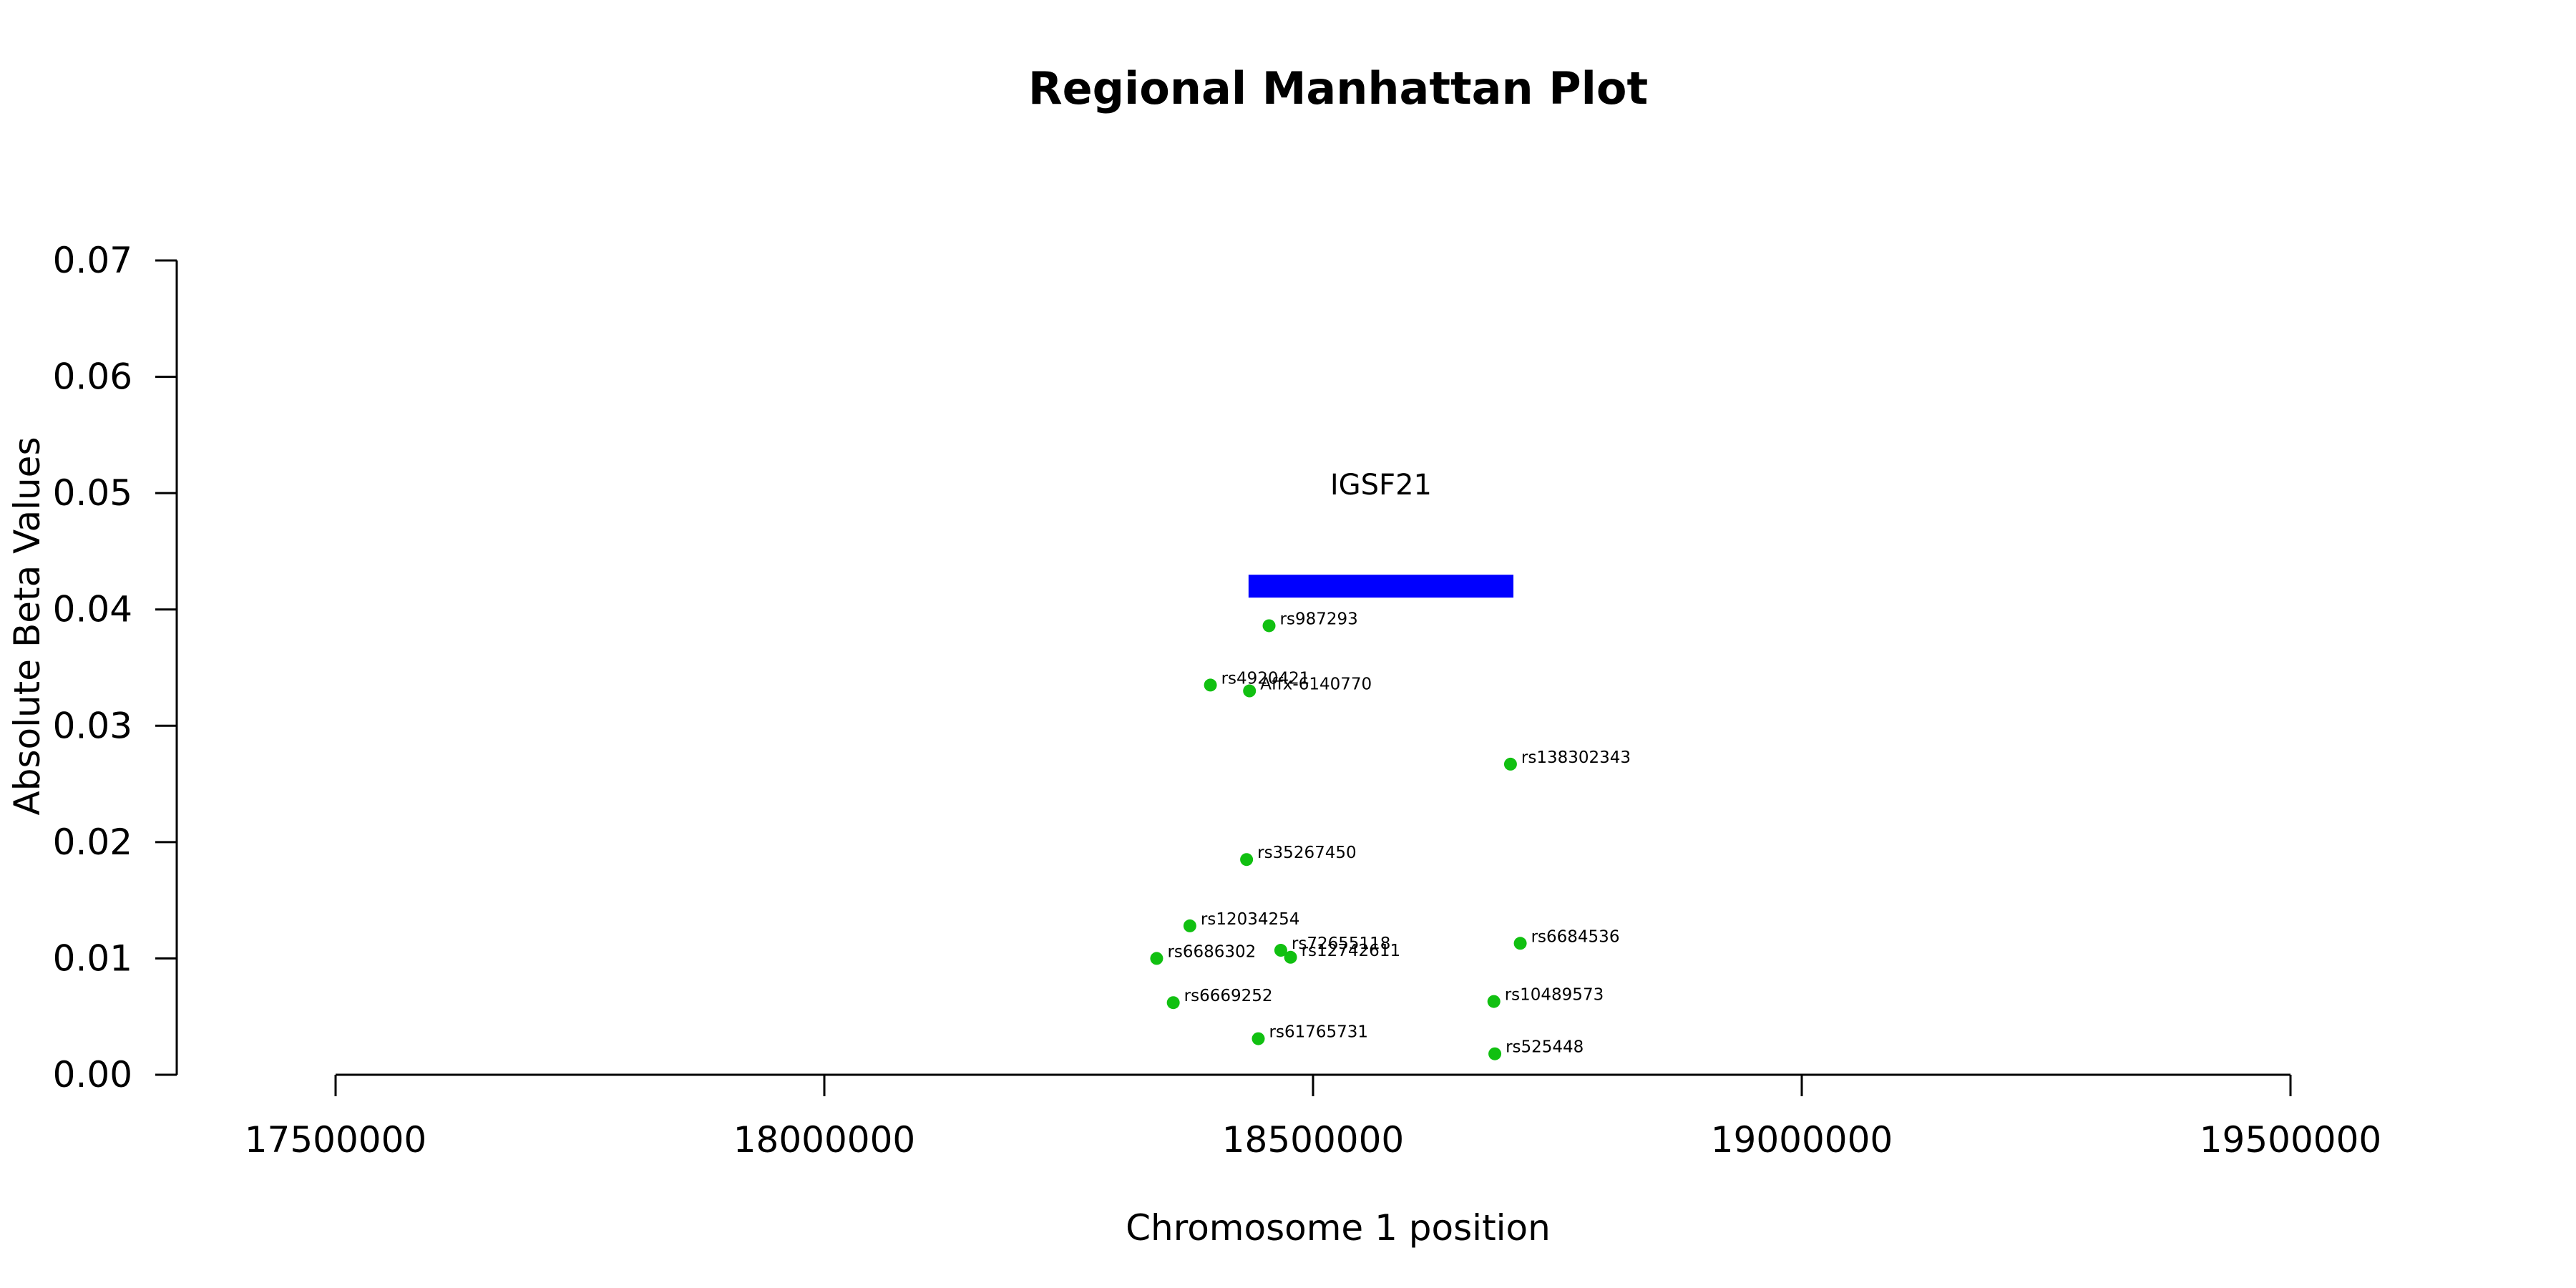 The height and width of the screenshot is (1288, 2576). I want to click on gene-label: IGSF21, so click(1381, 485).